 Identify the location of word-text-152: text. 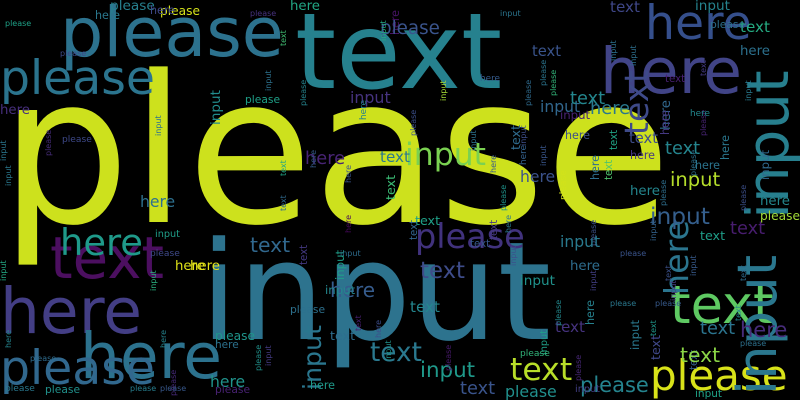
(668, 273).